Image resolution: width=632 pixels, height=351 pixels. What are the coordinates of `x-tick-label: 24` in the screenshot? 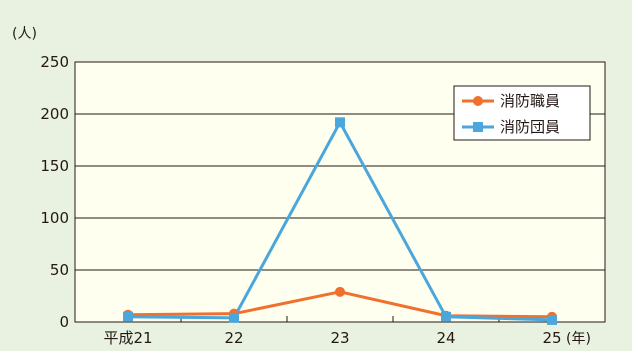 It's located at (445, 338).